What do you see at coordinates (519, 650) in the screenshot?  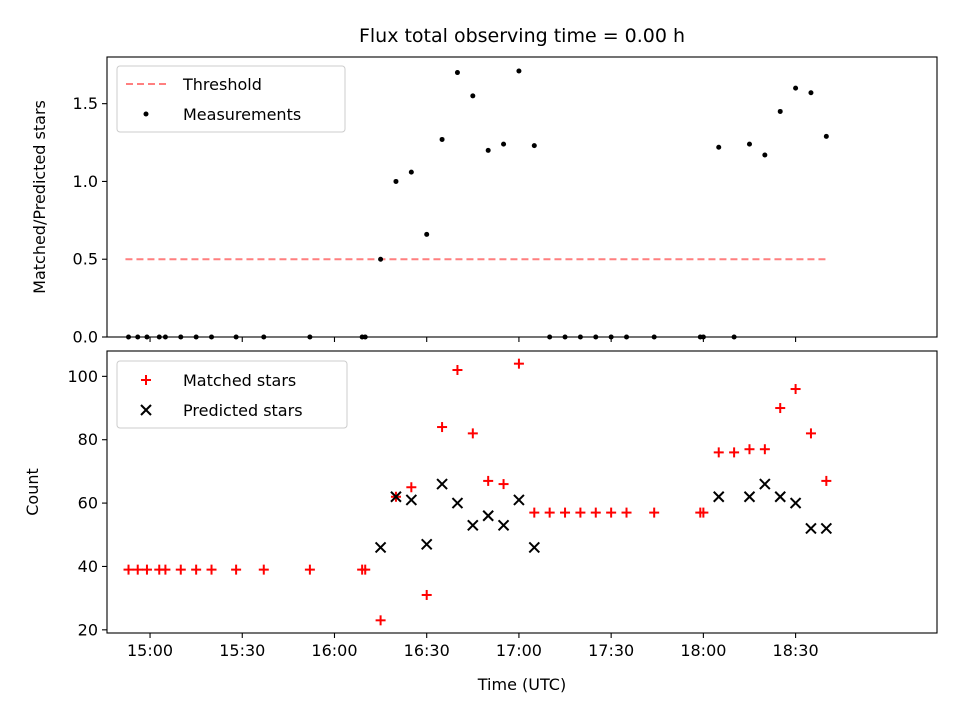 I see `x-tick-label: 17:00` at bounding box center [519, 650].